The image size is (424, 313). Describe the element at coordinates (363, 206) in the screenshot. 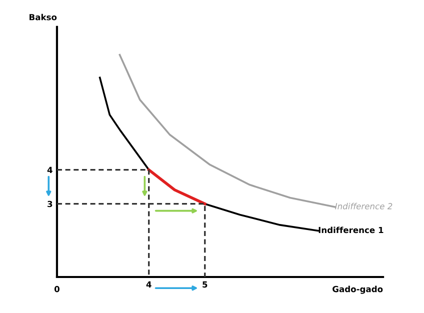

I see `series-label: Indifference 2` at that location.